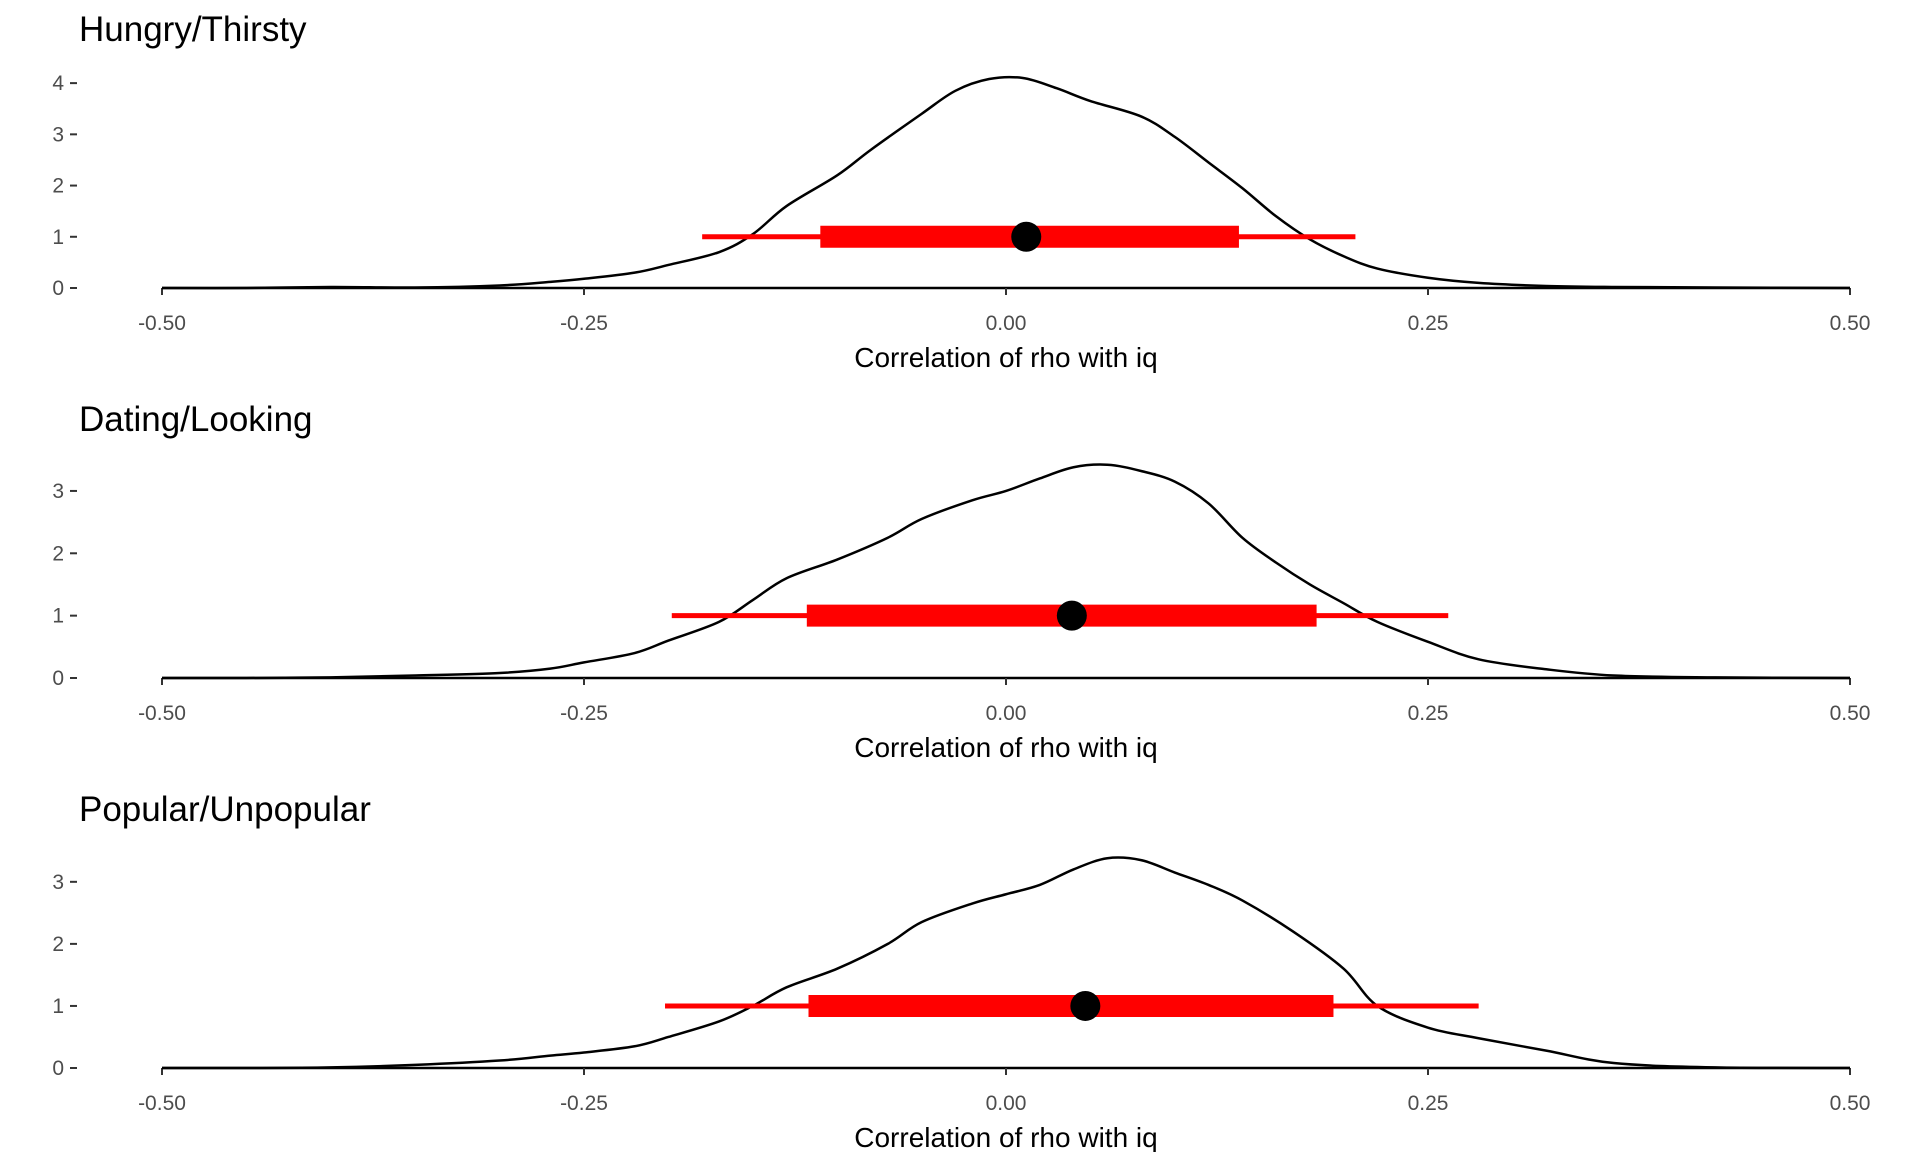 The width and height of the screenshot is (1920, 1157). Describe the element at coordinates (196, 419) in the screenshot. I see `panel-title: Dating/Looking` at that location.